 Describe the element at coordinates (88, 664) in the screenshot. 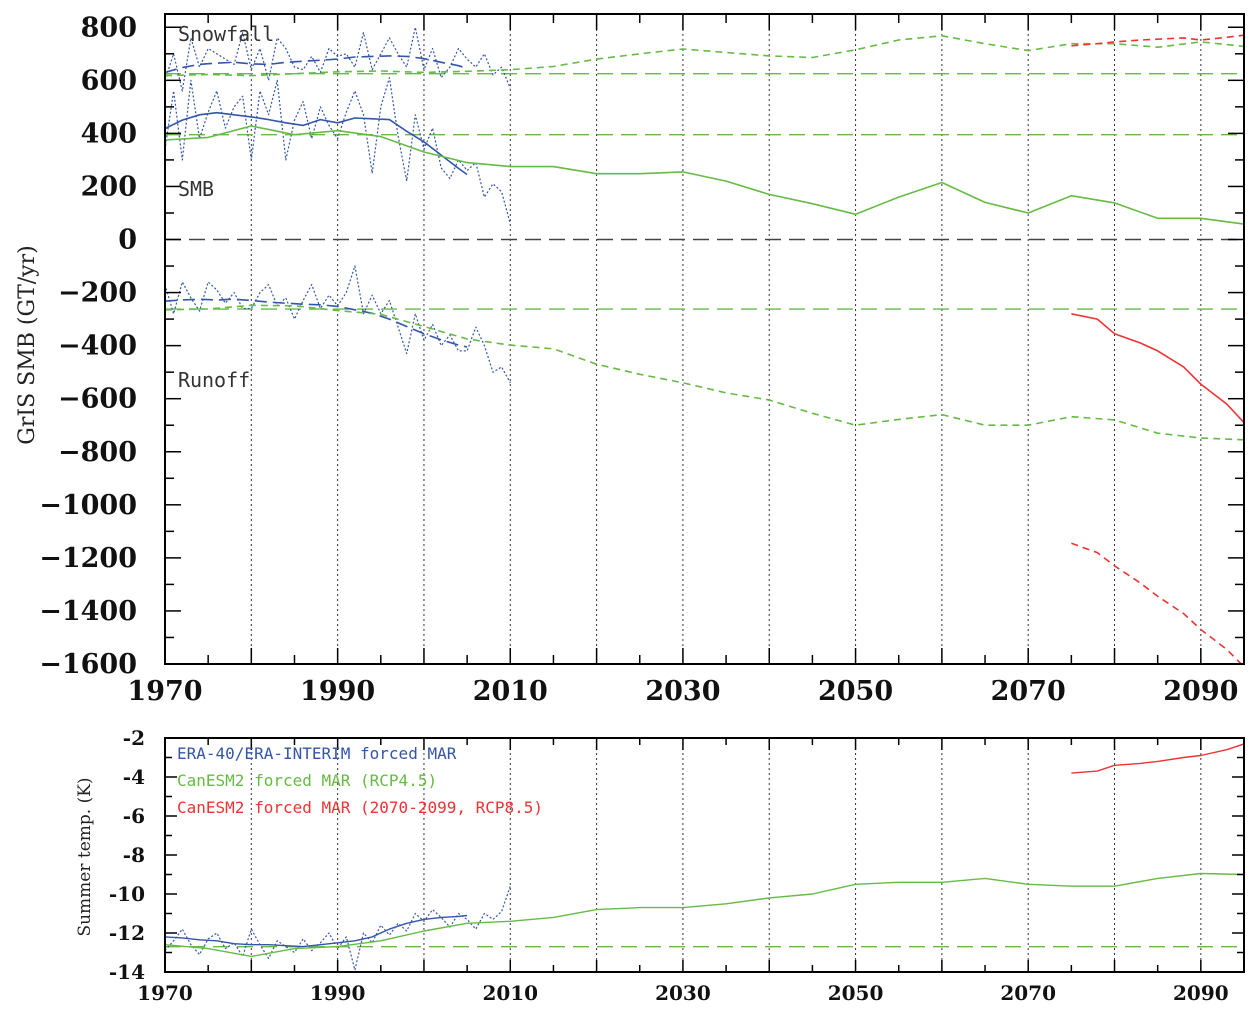

I see `smb-y-tick-label: −1600` at that location.